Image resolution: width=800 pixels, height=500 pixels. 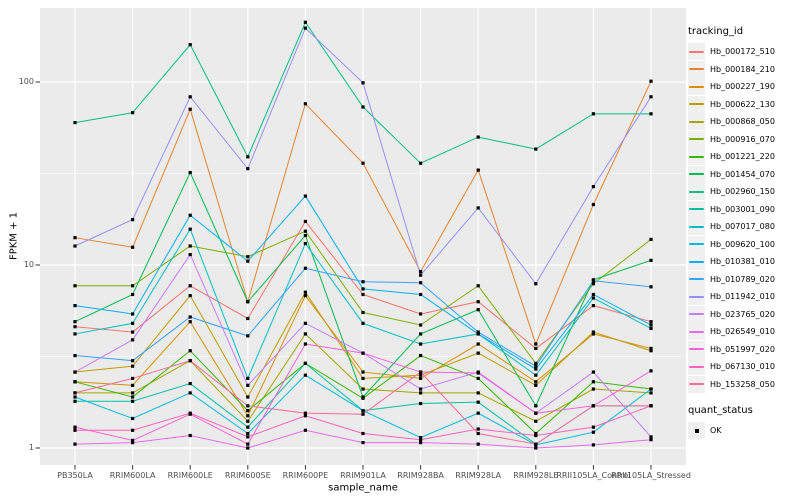 What do you see at coordinates (742, 192) in the screenshot?
I see `legend-item-label: Hb_002960_150` at bounding box center [742, 192].